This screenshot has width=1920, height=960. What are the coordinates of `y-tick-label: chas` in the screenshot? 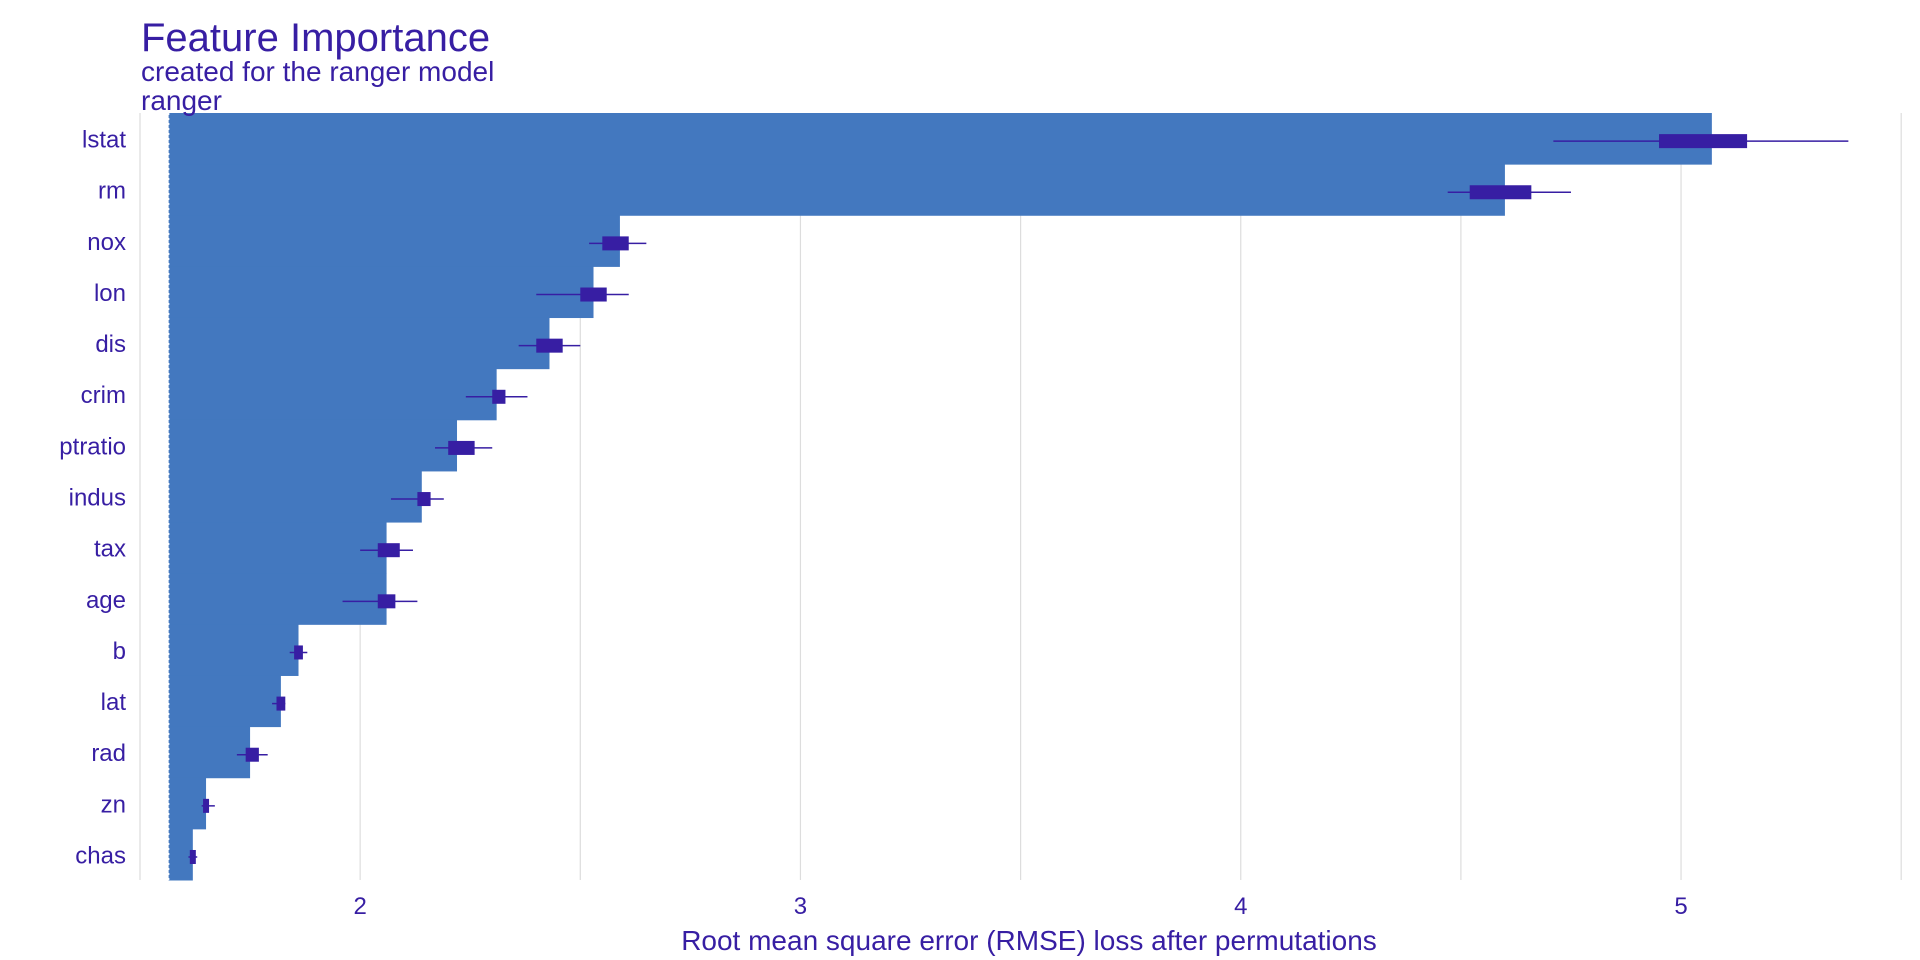 It's located at (100, 855).